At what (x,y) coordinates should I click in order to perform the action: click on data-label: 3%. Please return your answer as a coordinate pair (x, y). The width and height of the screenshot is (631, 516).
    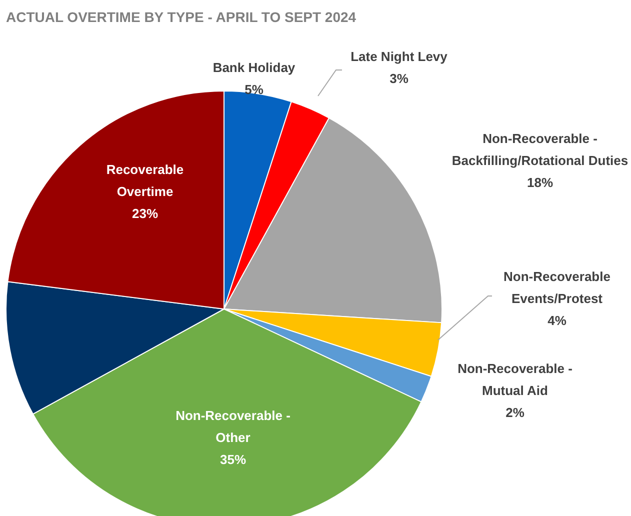
    Looking at the image, I should click on (399, 78).